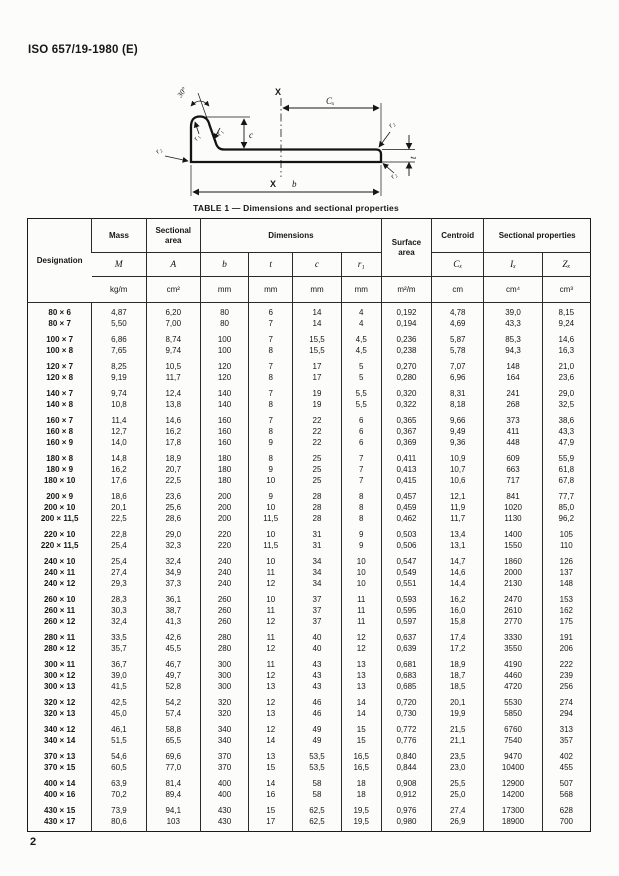 This screenshot has height=876, width=619. Describe the element at coordinates (361, 767) in the screenshot. I see `value-cell: 16,5` at that location.